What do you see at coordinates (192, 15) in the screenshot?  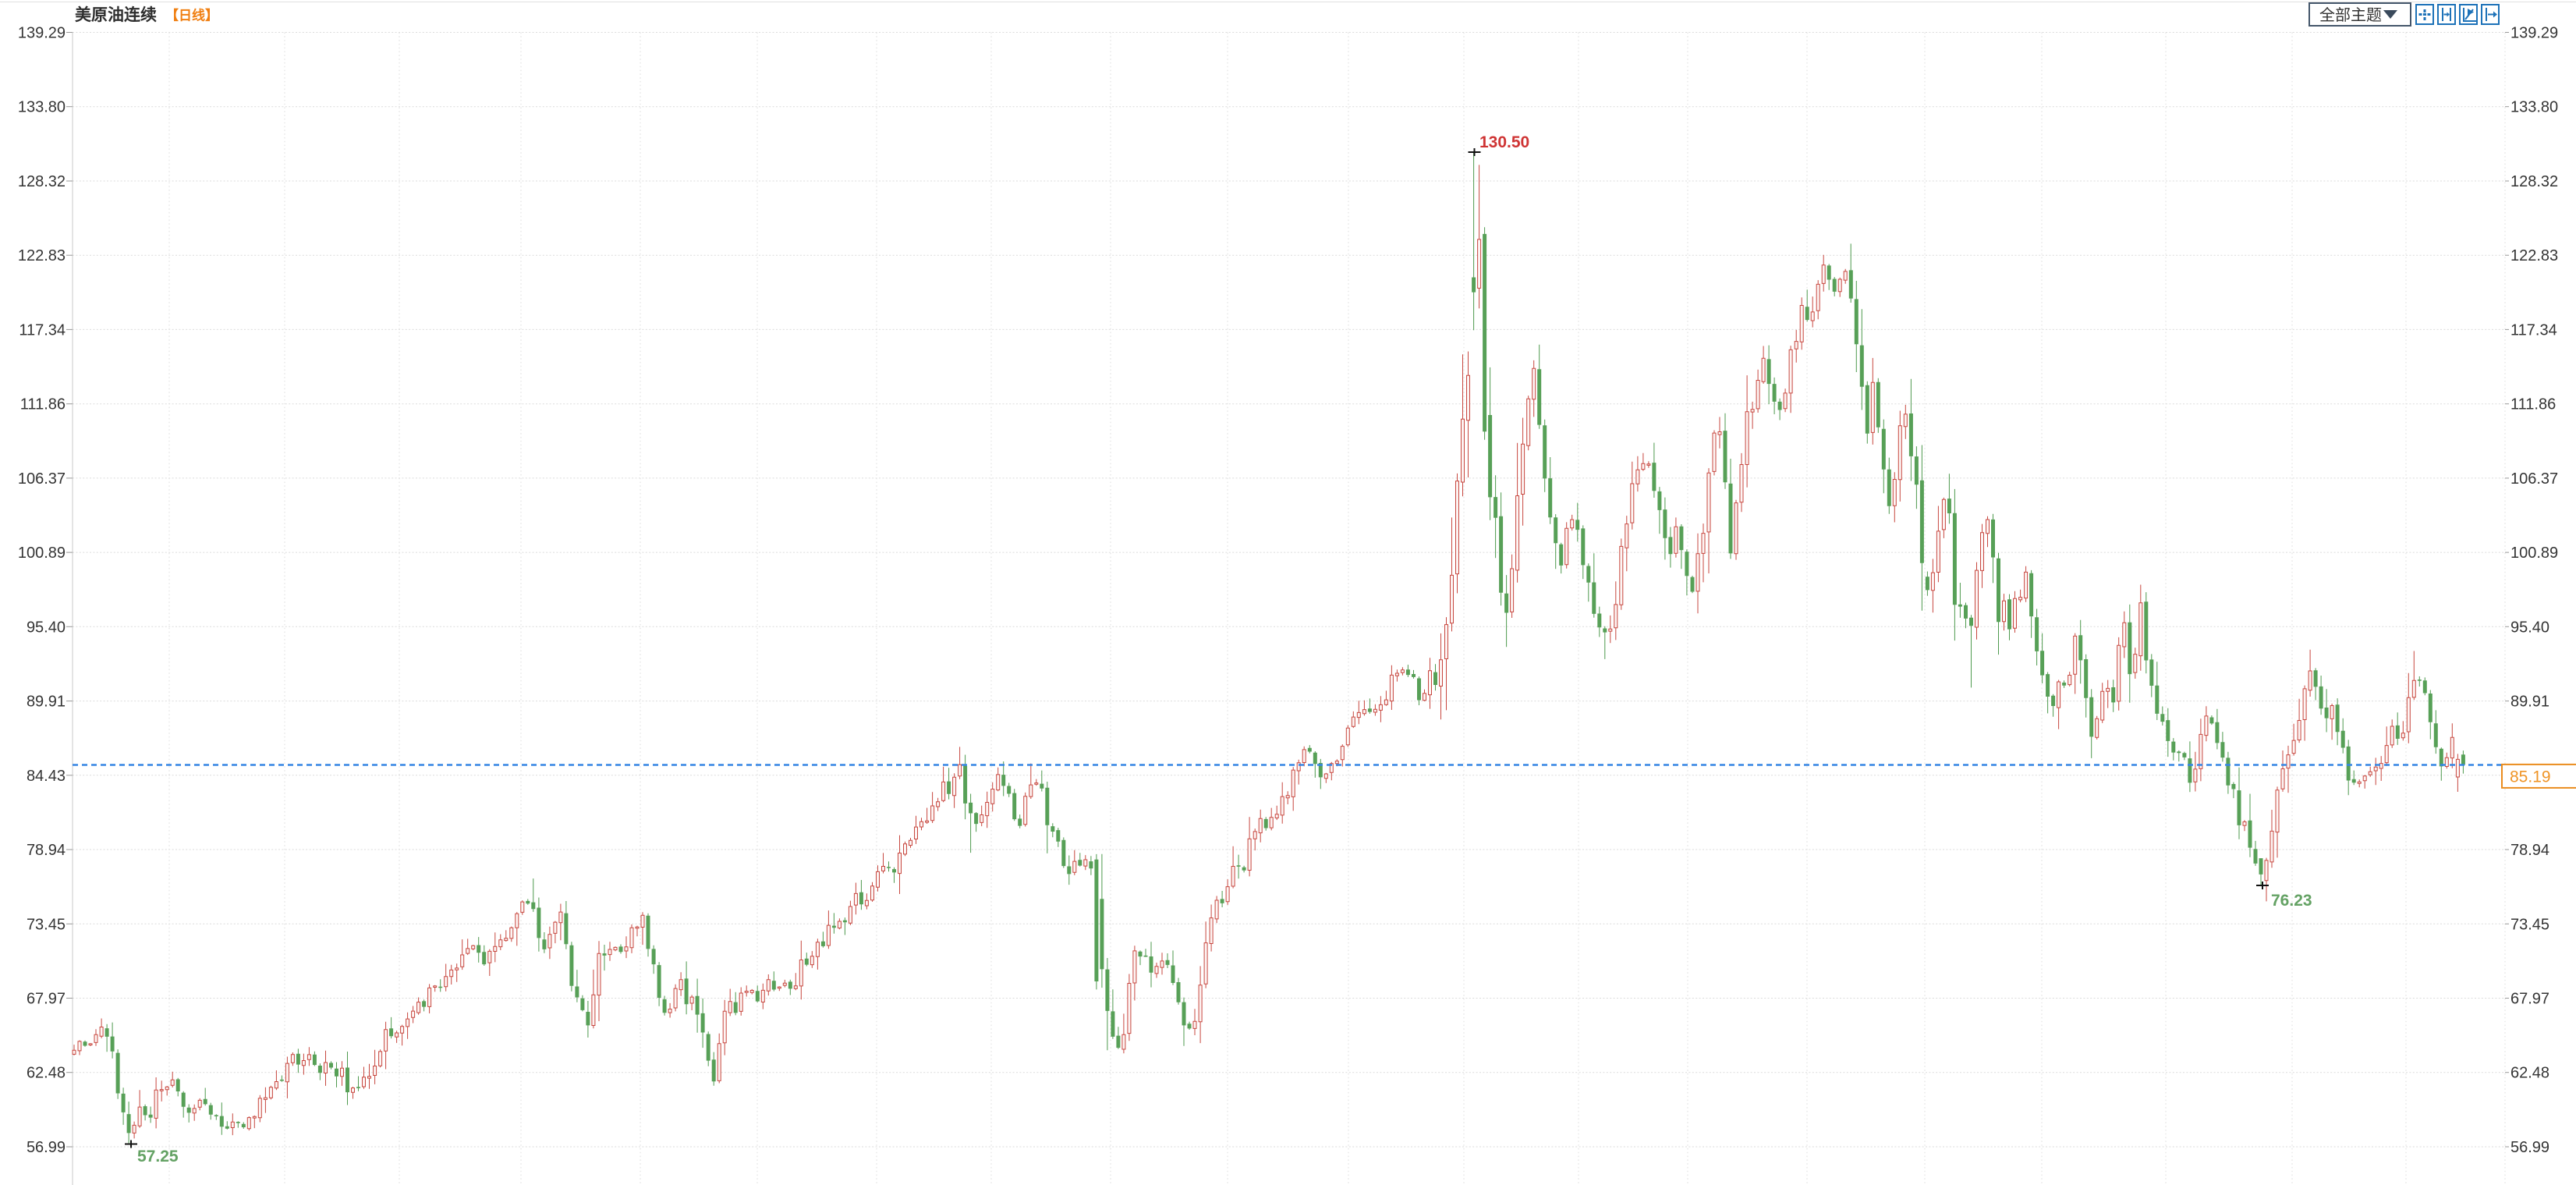 I see `svg-text: 【日线】` at bounding box center [192, 15].